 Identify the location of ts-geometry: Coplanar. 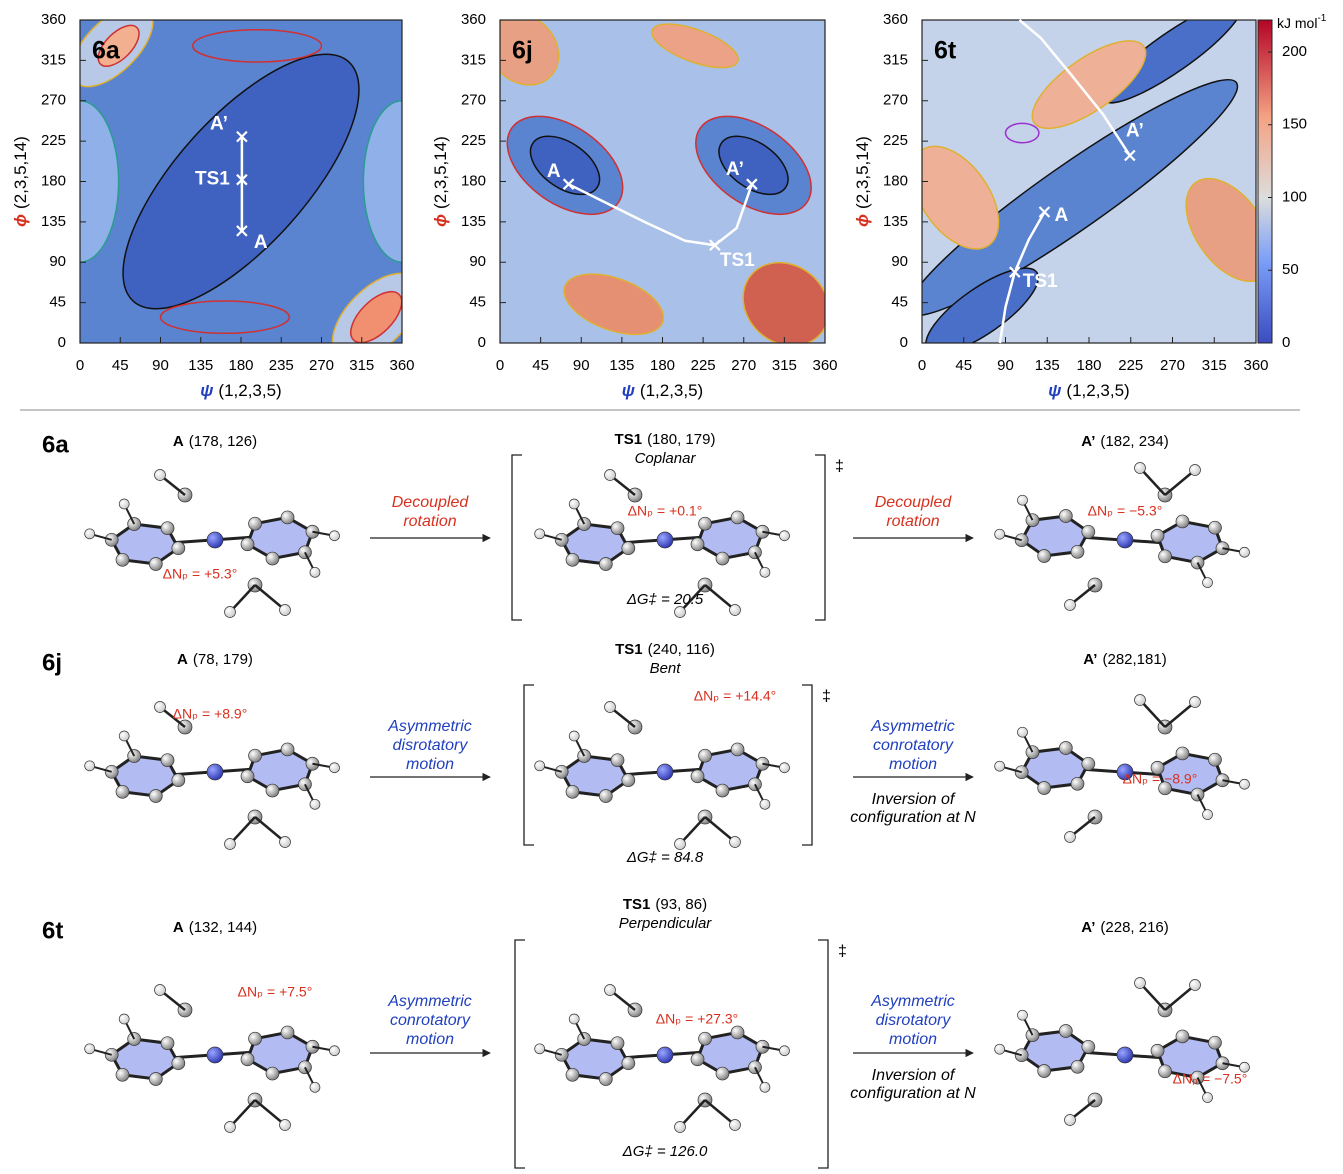
(666, 458).